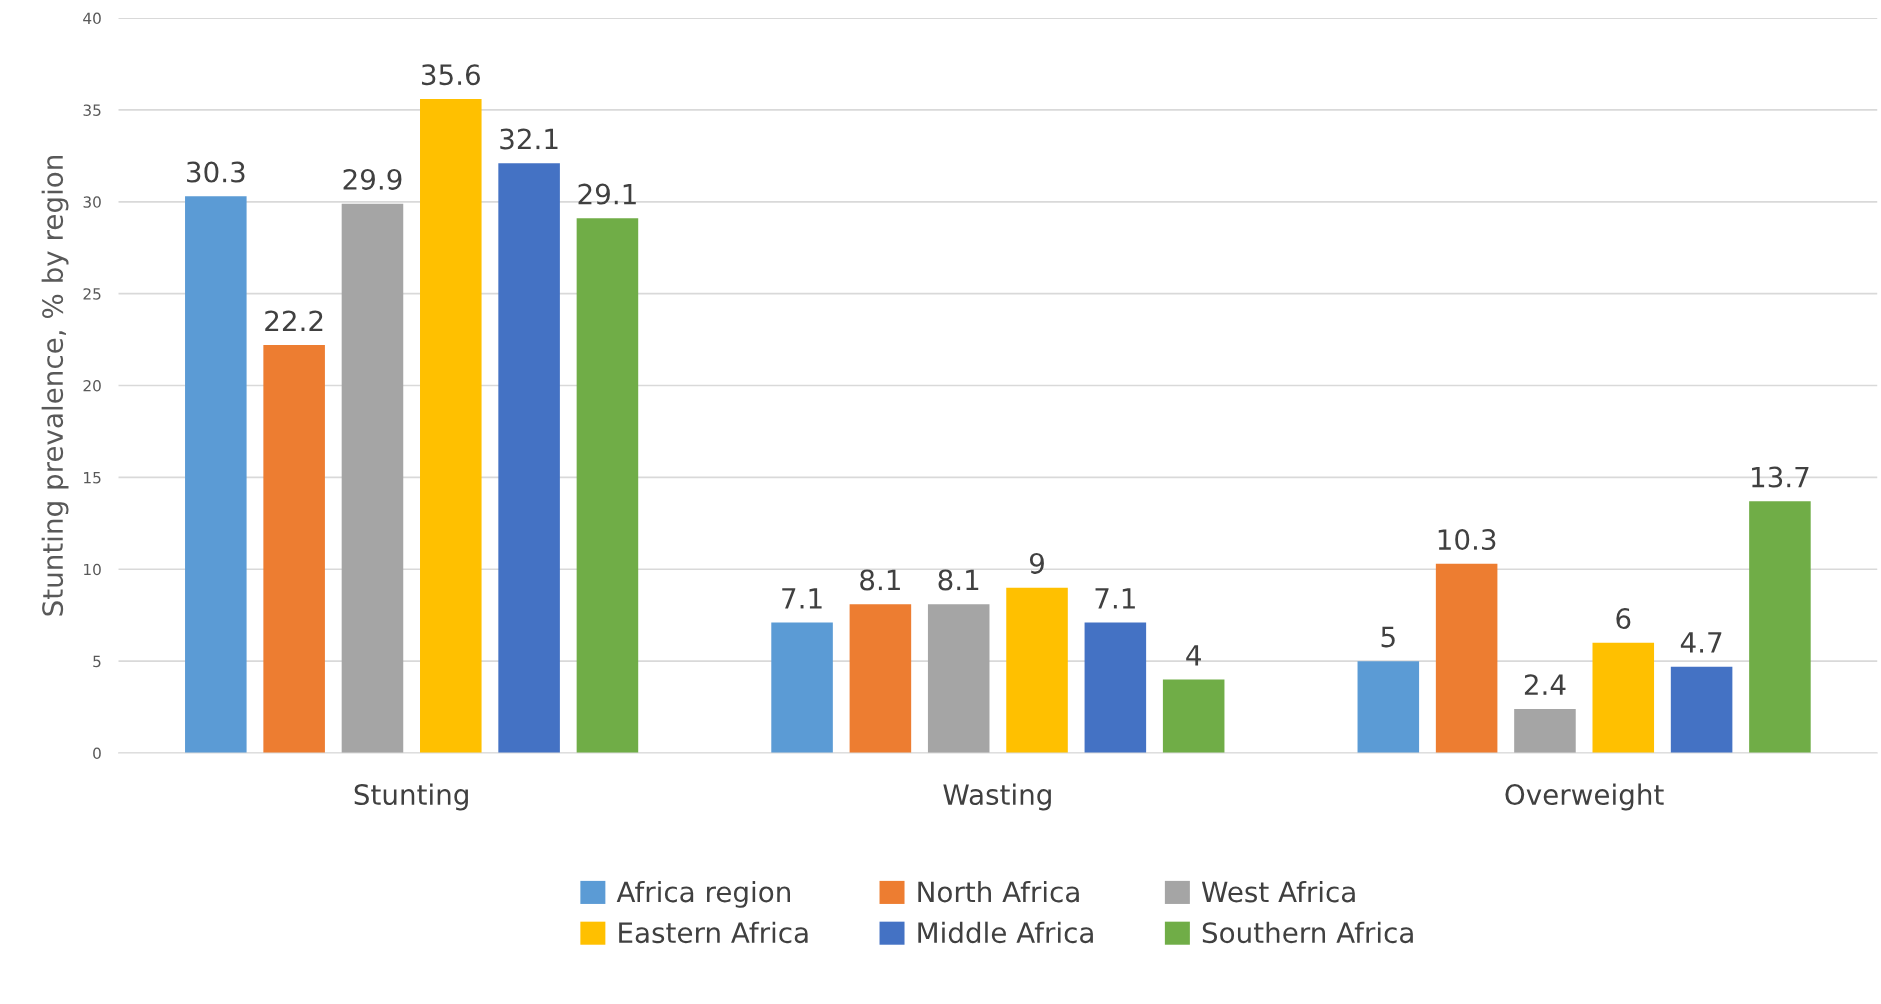  What do you see at coordinates (450, 75) in the screenshot?
I see `data-label: 35.6` at bounding box center [450, 75].